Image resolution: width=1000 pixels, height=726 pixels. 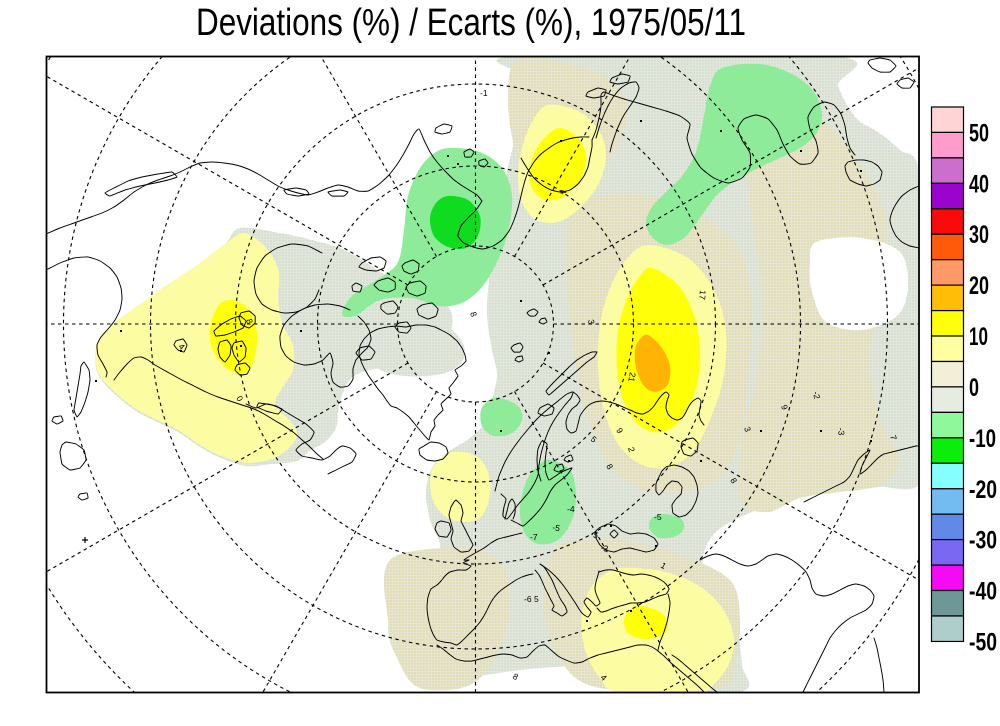 I want to click on svg-text: -50, so click(x=983, y=642).